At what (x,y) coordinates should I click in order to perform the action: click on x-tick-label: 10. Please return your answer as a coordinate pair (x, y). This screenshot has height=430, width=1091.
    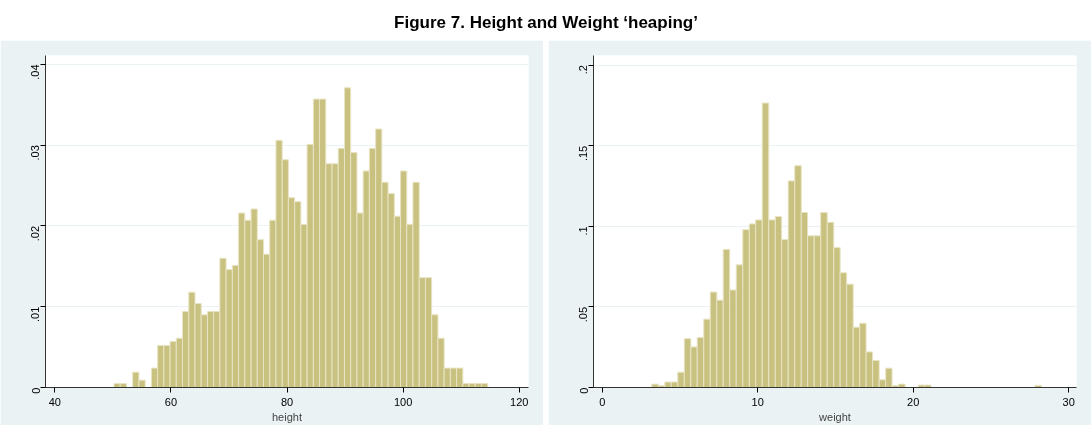
    Looking at the image, I should click on (757, 401).